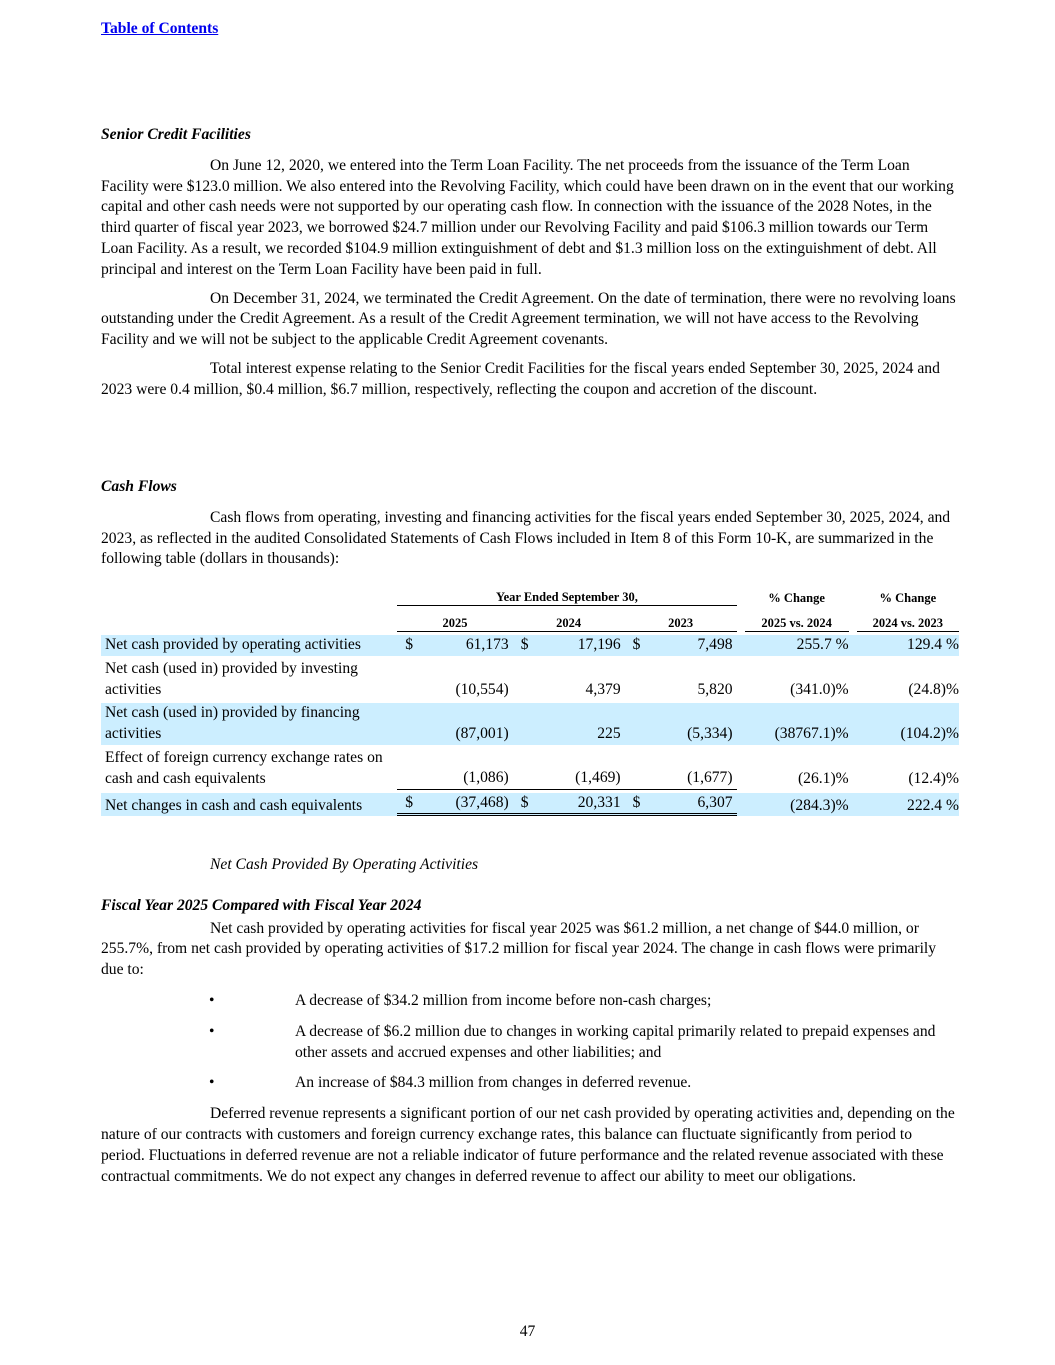  Describe the element at coordinates (933, 778) in the screenshot. I see `pct-cell: (12.4)%` at that location.